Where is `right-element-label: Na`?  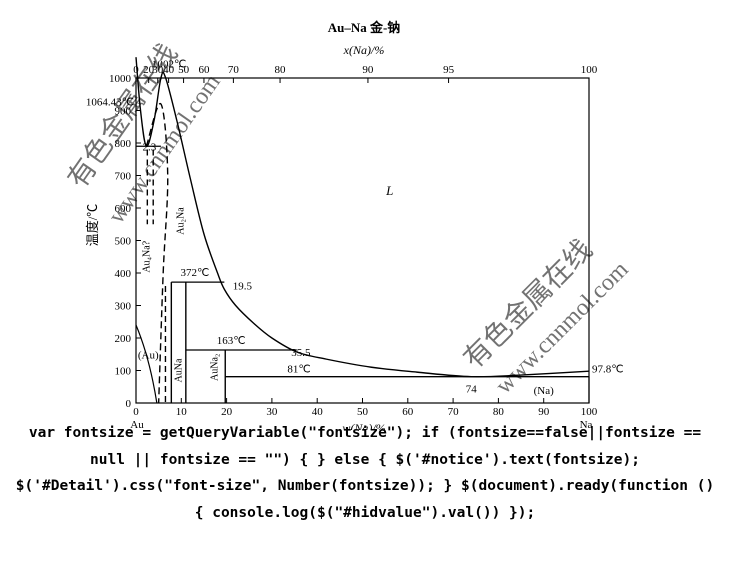 right-element-label: Na is located at coordinates (586, 424).